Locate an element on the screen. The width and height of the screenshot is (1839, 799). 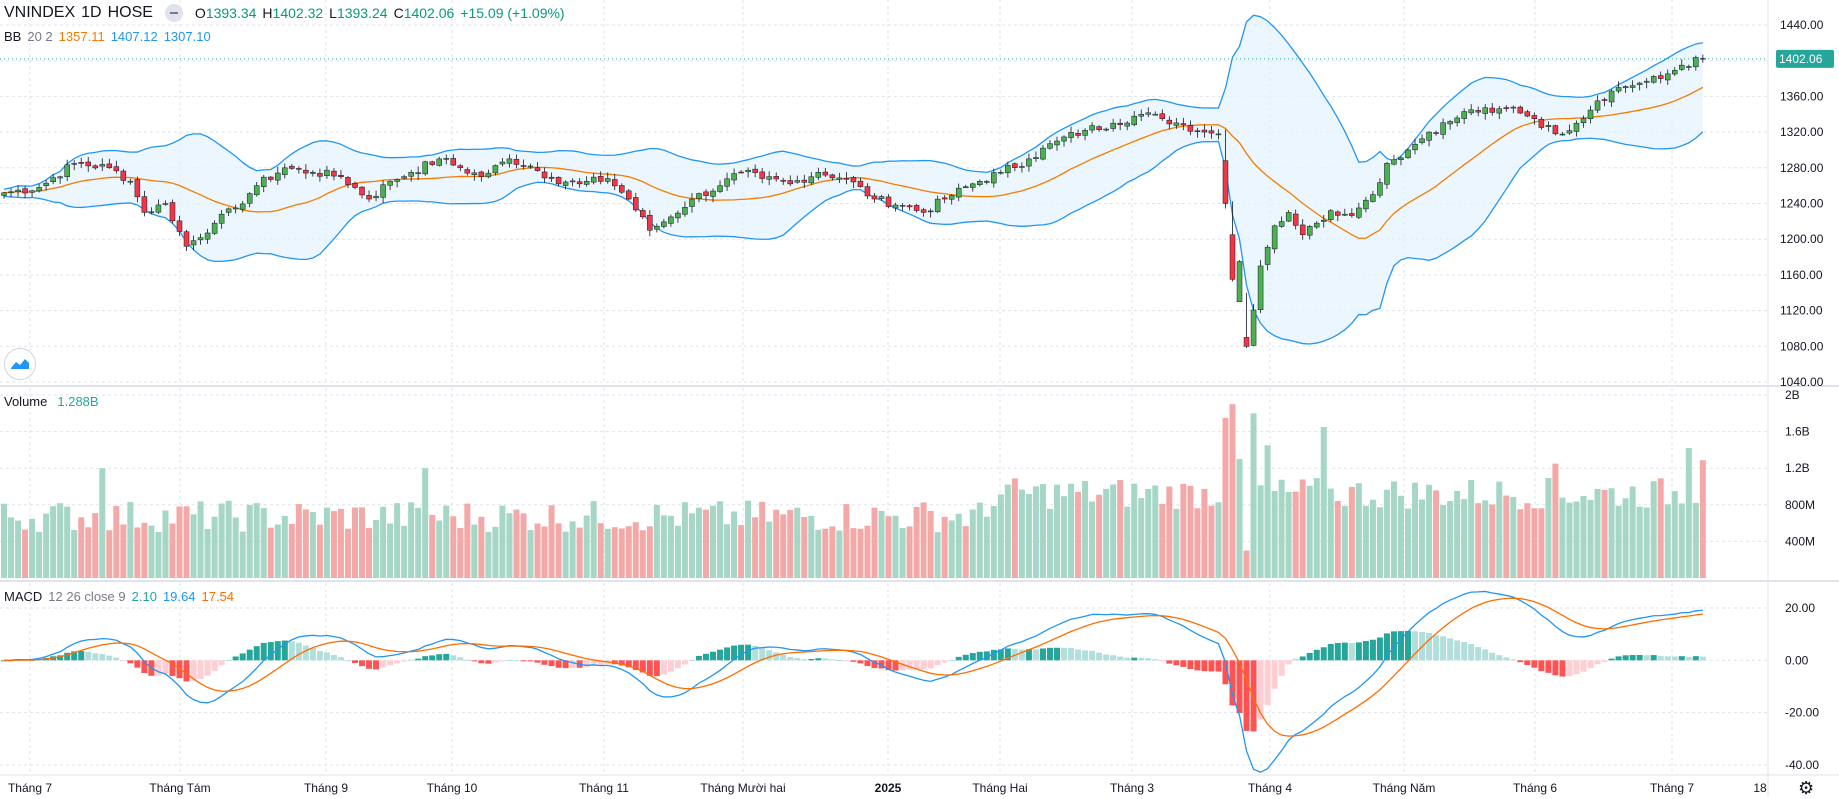
price-axis-label: 1440.00 is located at coordinates (1802, 25).